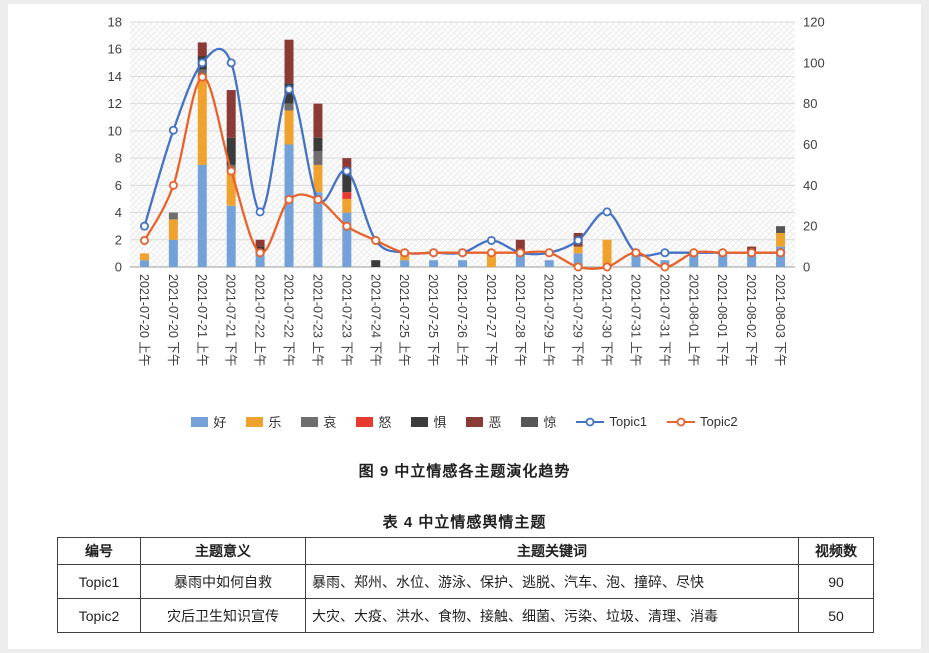 The height and width of the screenshot is (653, 929). I want to click on svg-text: 2021-08-01 上午, so click(693, 320).